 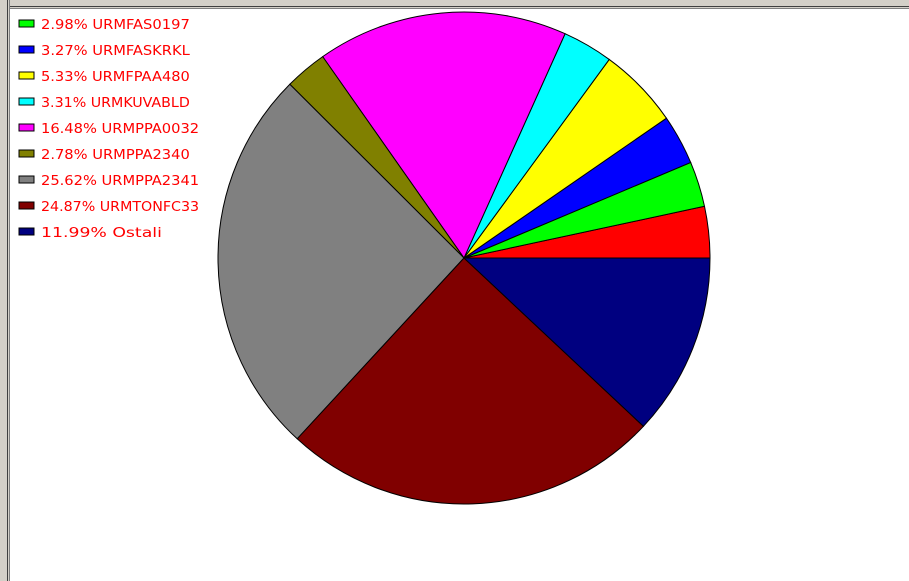 I want to click on legend-swatch-urmfas0197, so click(x=26, y=23).